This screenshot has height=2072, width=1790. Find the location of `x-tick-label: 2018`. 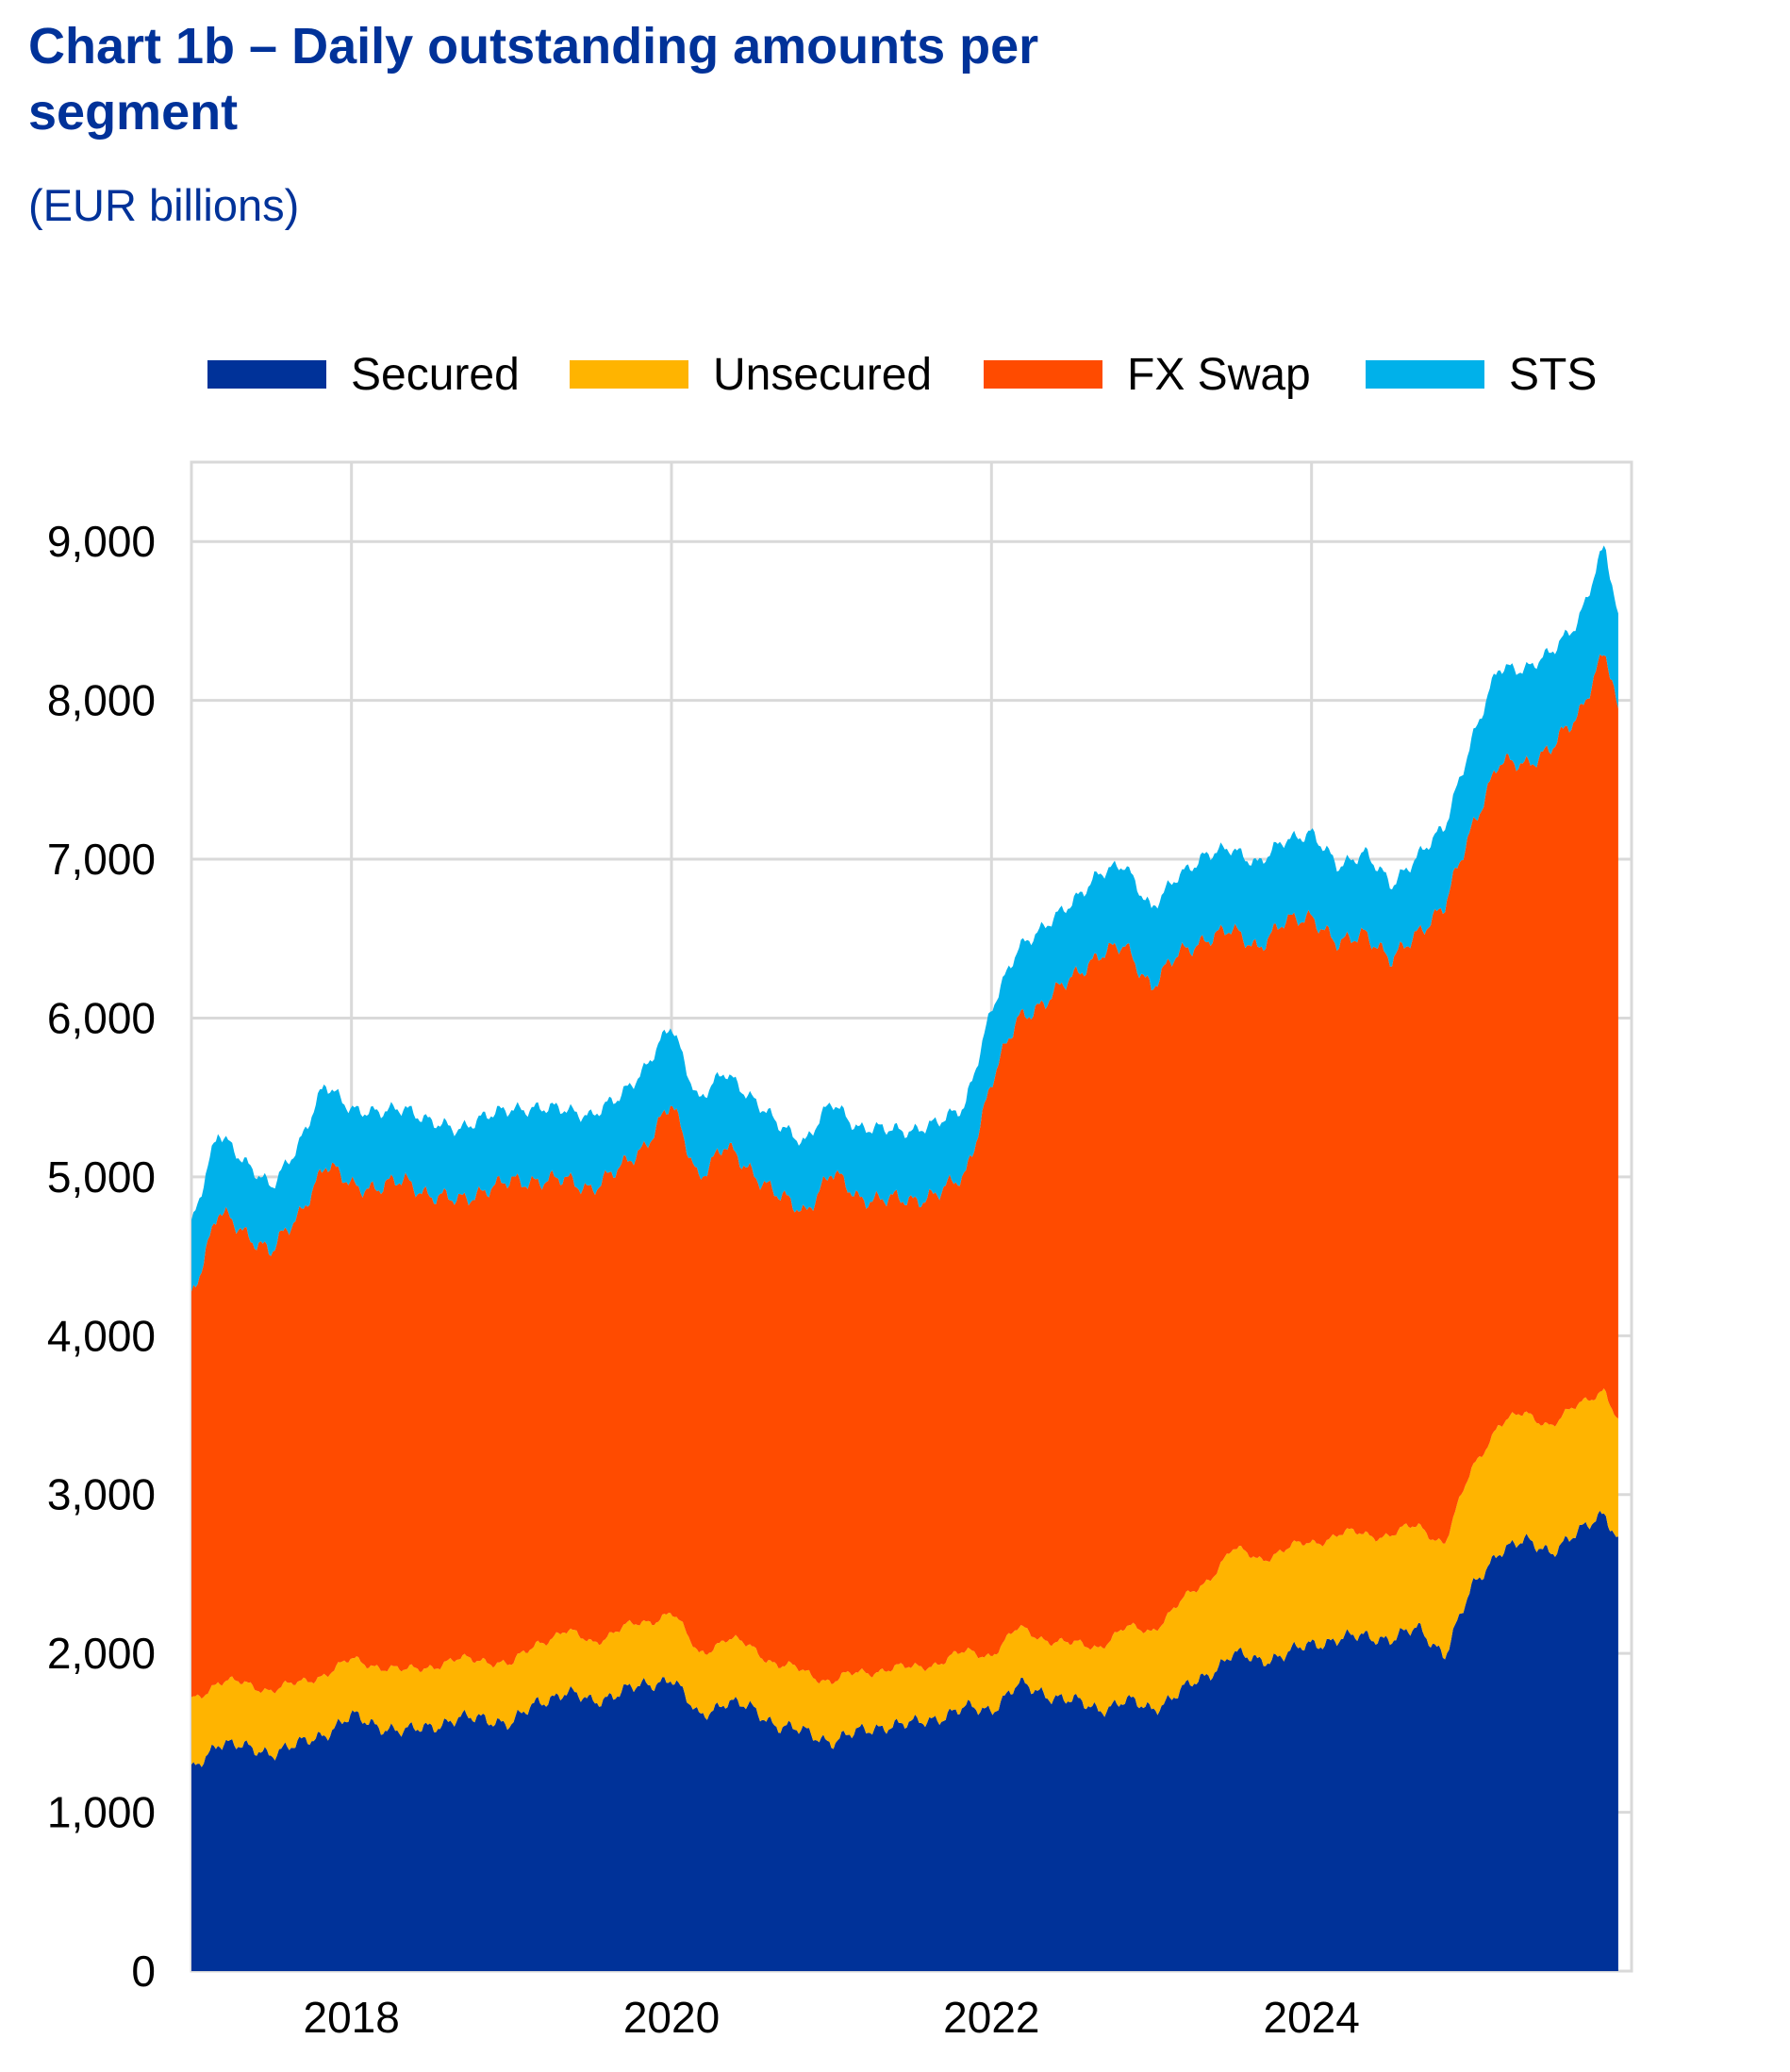

x-tick-label: 2018 is located at coordinates (351, 2017).